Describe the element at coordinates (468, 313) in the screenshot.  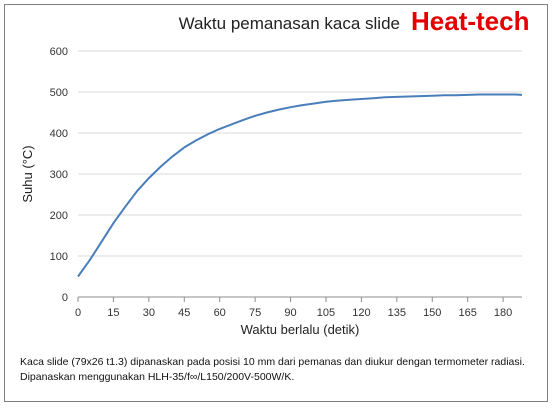
I see `x-tick-label-165: 165` at that location.